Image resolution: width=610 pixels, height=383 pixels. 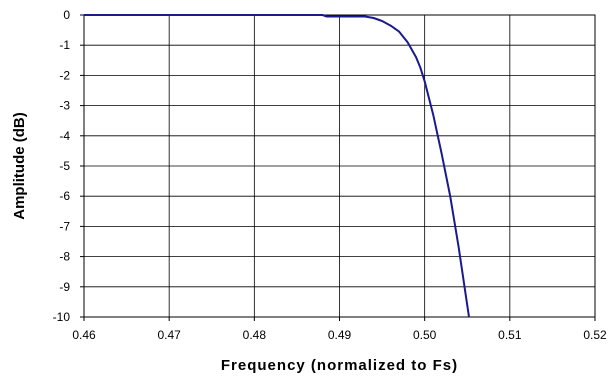 What do you see at coordinates (595, 335) in the screenshot?
I see `x-tick-label: 0.52` at bounding box center [595, 335].